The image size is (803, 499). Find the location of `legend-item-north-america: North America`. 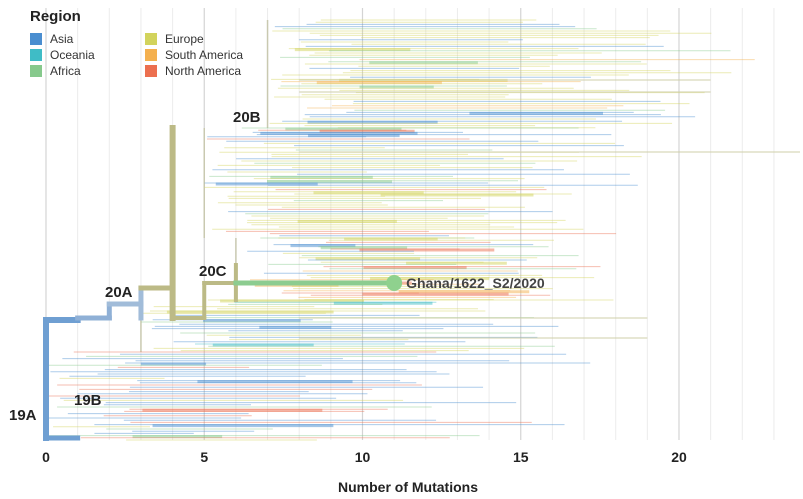

legend-item-north-america: North America is located at coordinates (193, 71).